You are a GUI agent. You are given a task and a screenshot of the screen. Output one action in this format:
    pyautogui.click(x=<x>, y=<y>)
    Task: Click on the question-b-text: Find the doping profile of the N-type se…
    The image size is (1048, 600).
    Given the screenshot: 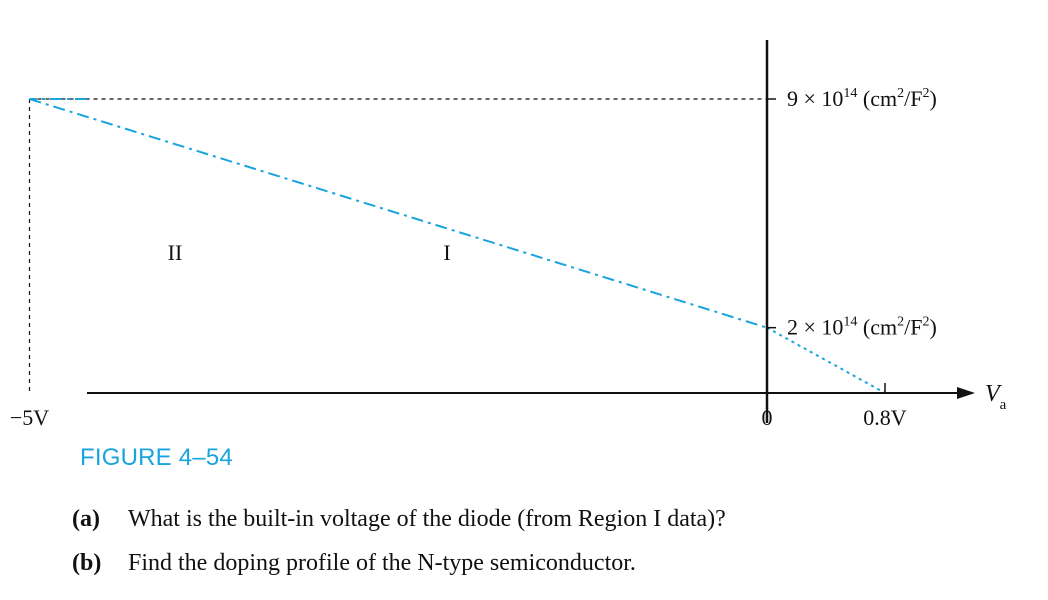 What is the action you would take?
    pyautogui.click(x=382, y=563)
    